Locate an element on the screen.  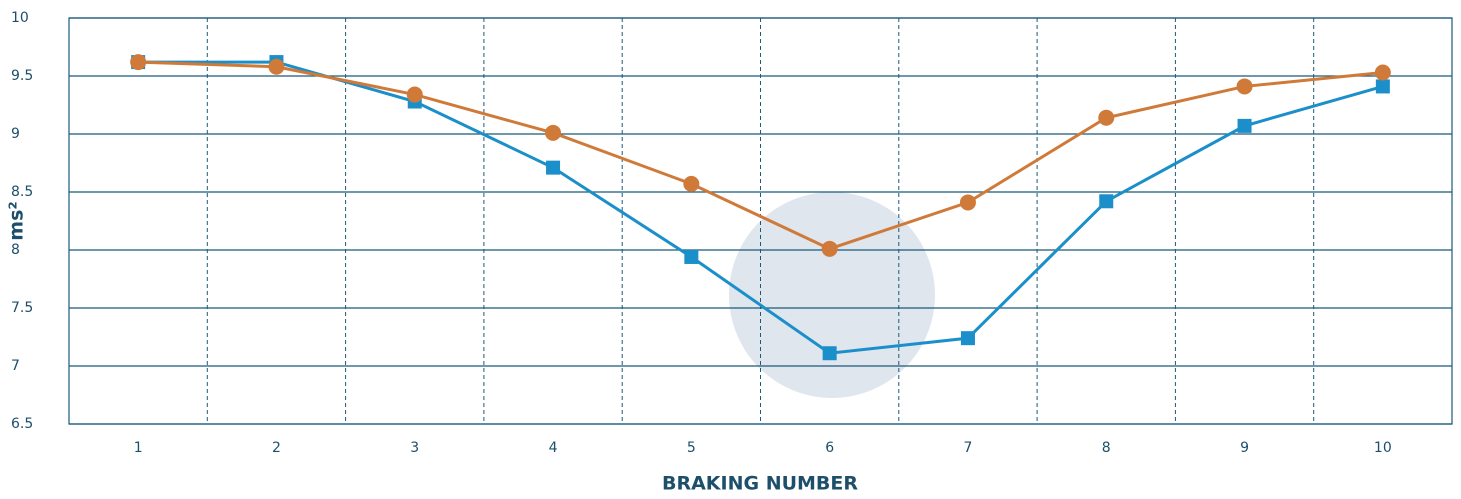
x-tick-label: 9 is located at coordinates (1244, 448).